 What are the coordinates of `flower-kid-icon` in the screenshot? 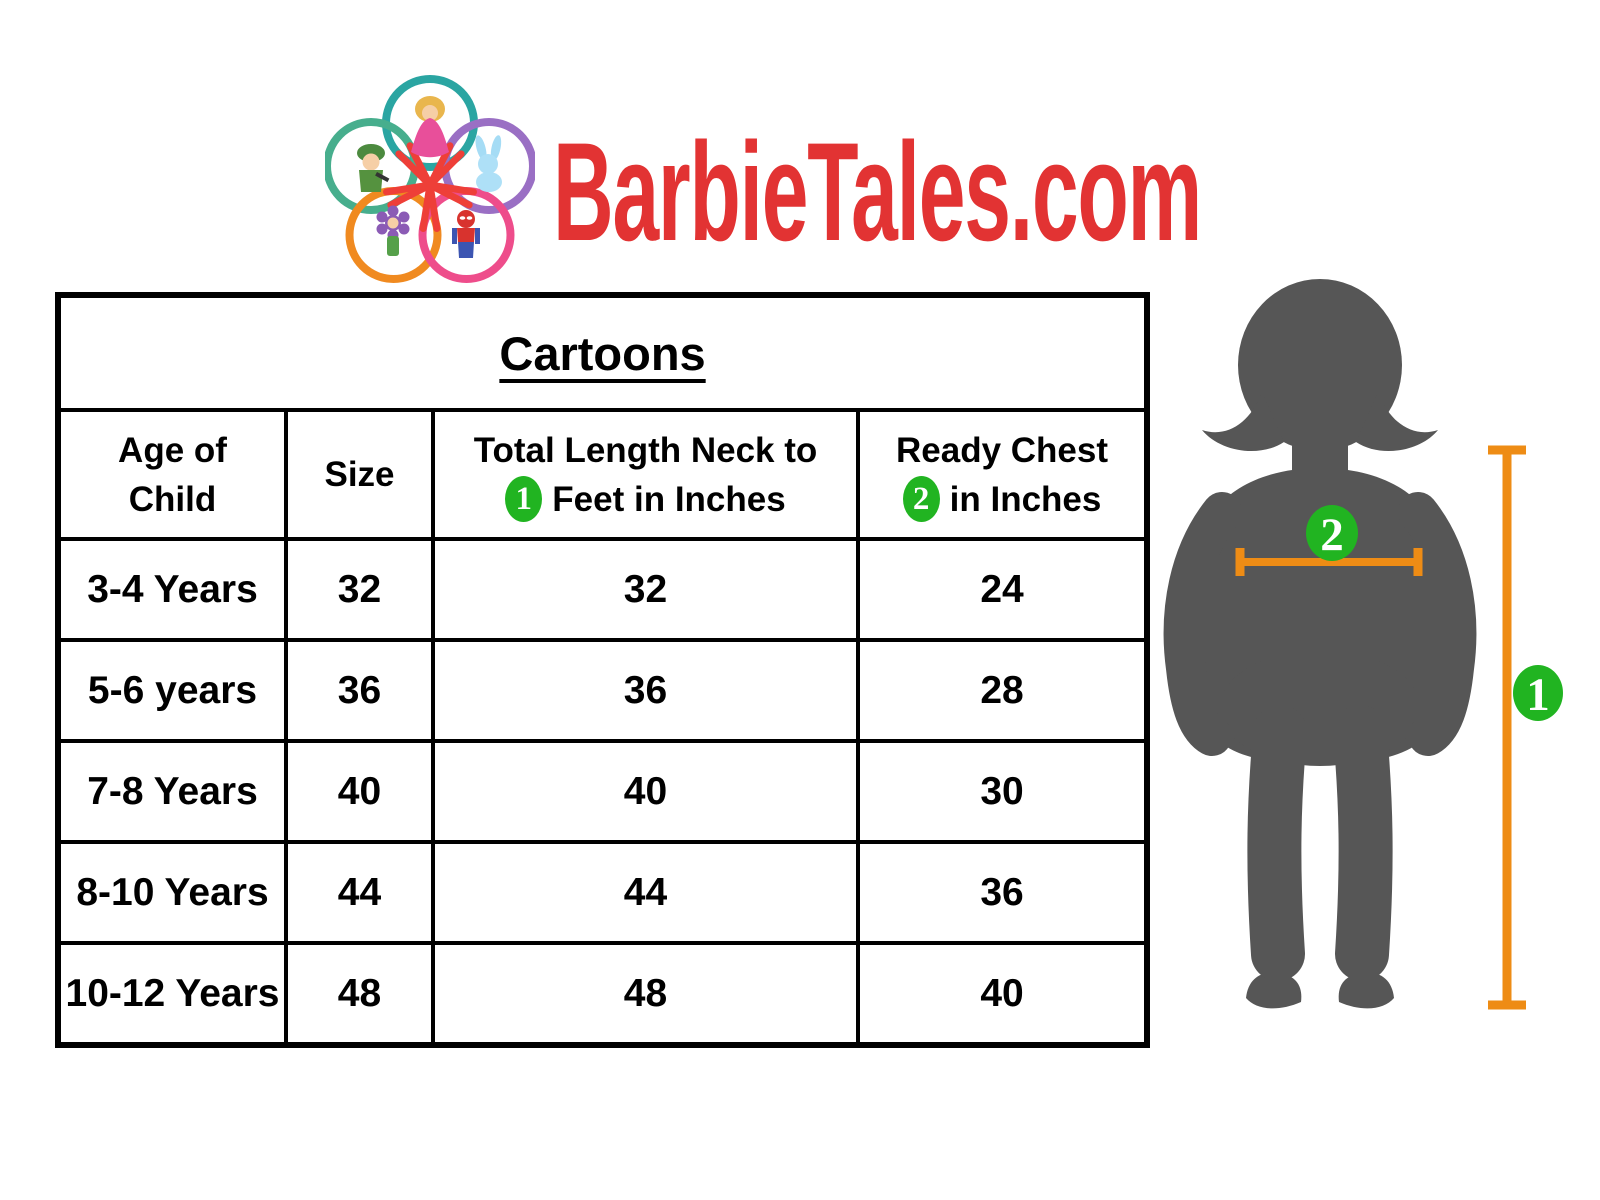 It's located at (393, 230).